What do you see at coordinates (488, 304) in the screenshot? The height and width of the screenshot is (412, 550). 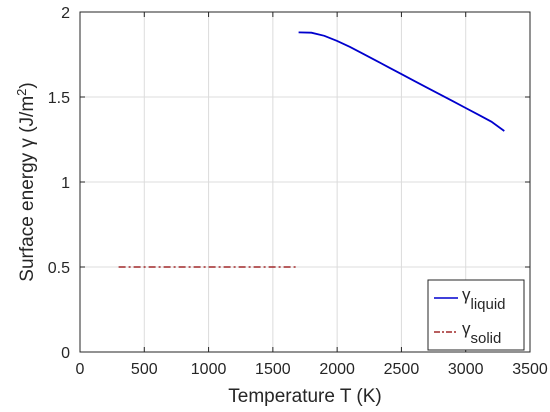 I see `legend-subscript: liquid` at bounding box center [488, 304].